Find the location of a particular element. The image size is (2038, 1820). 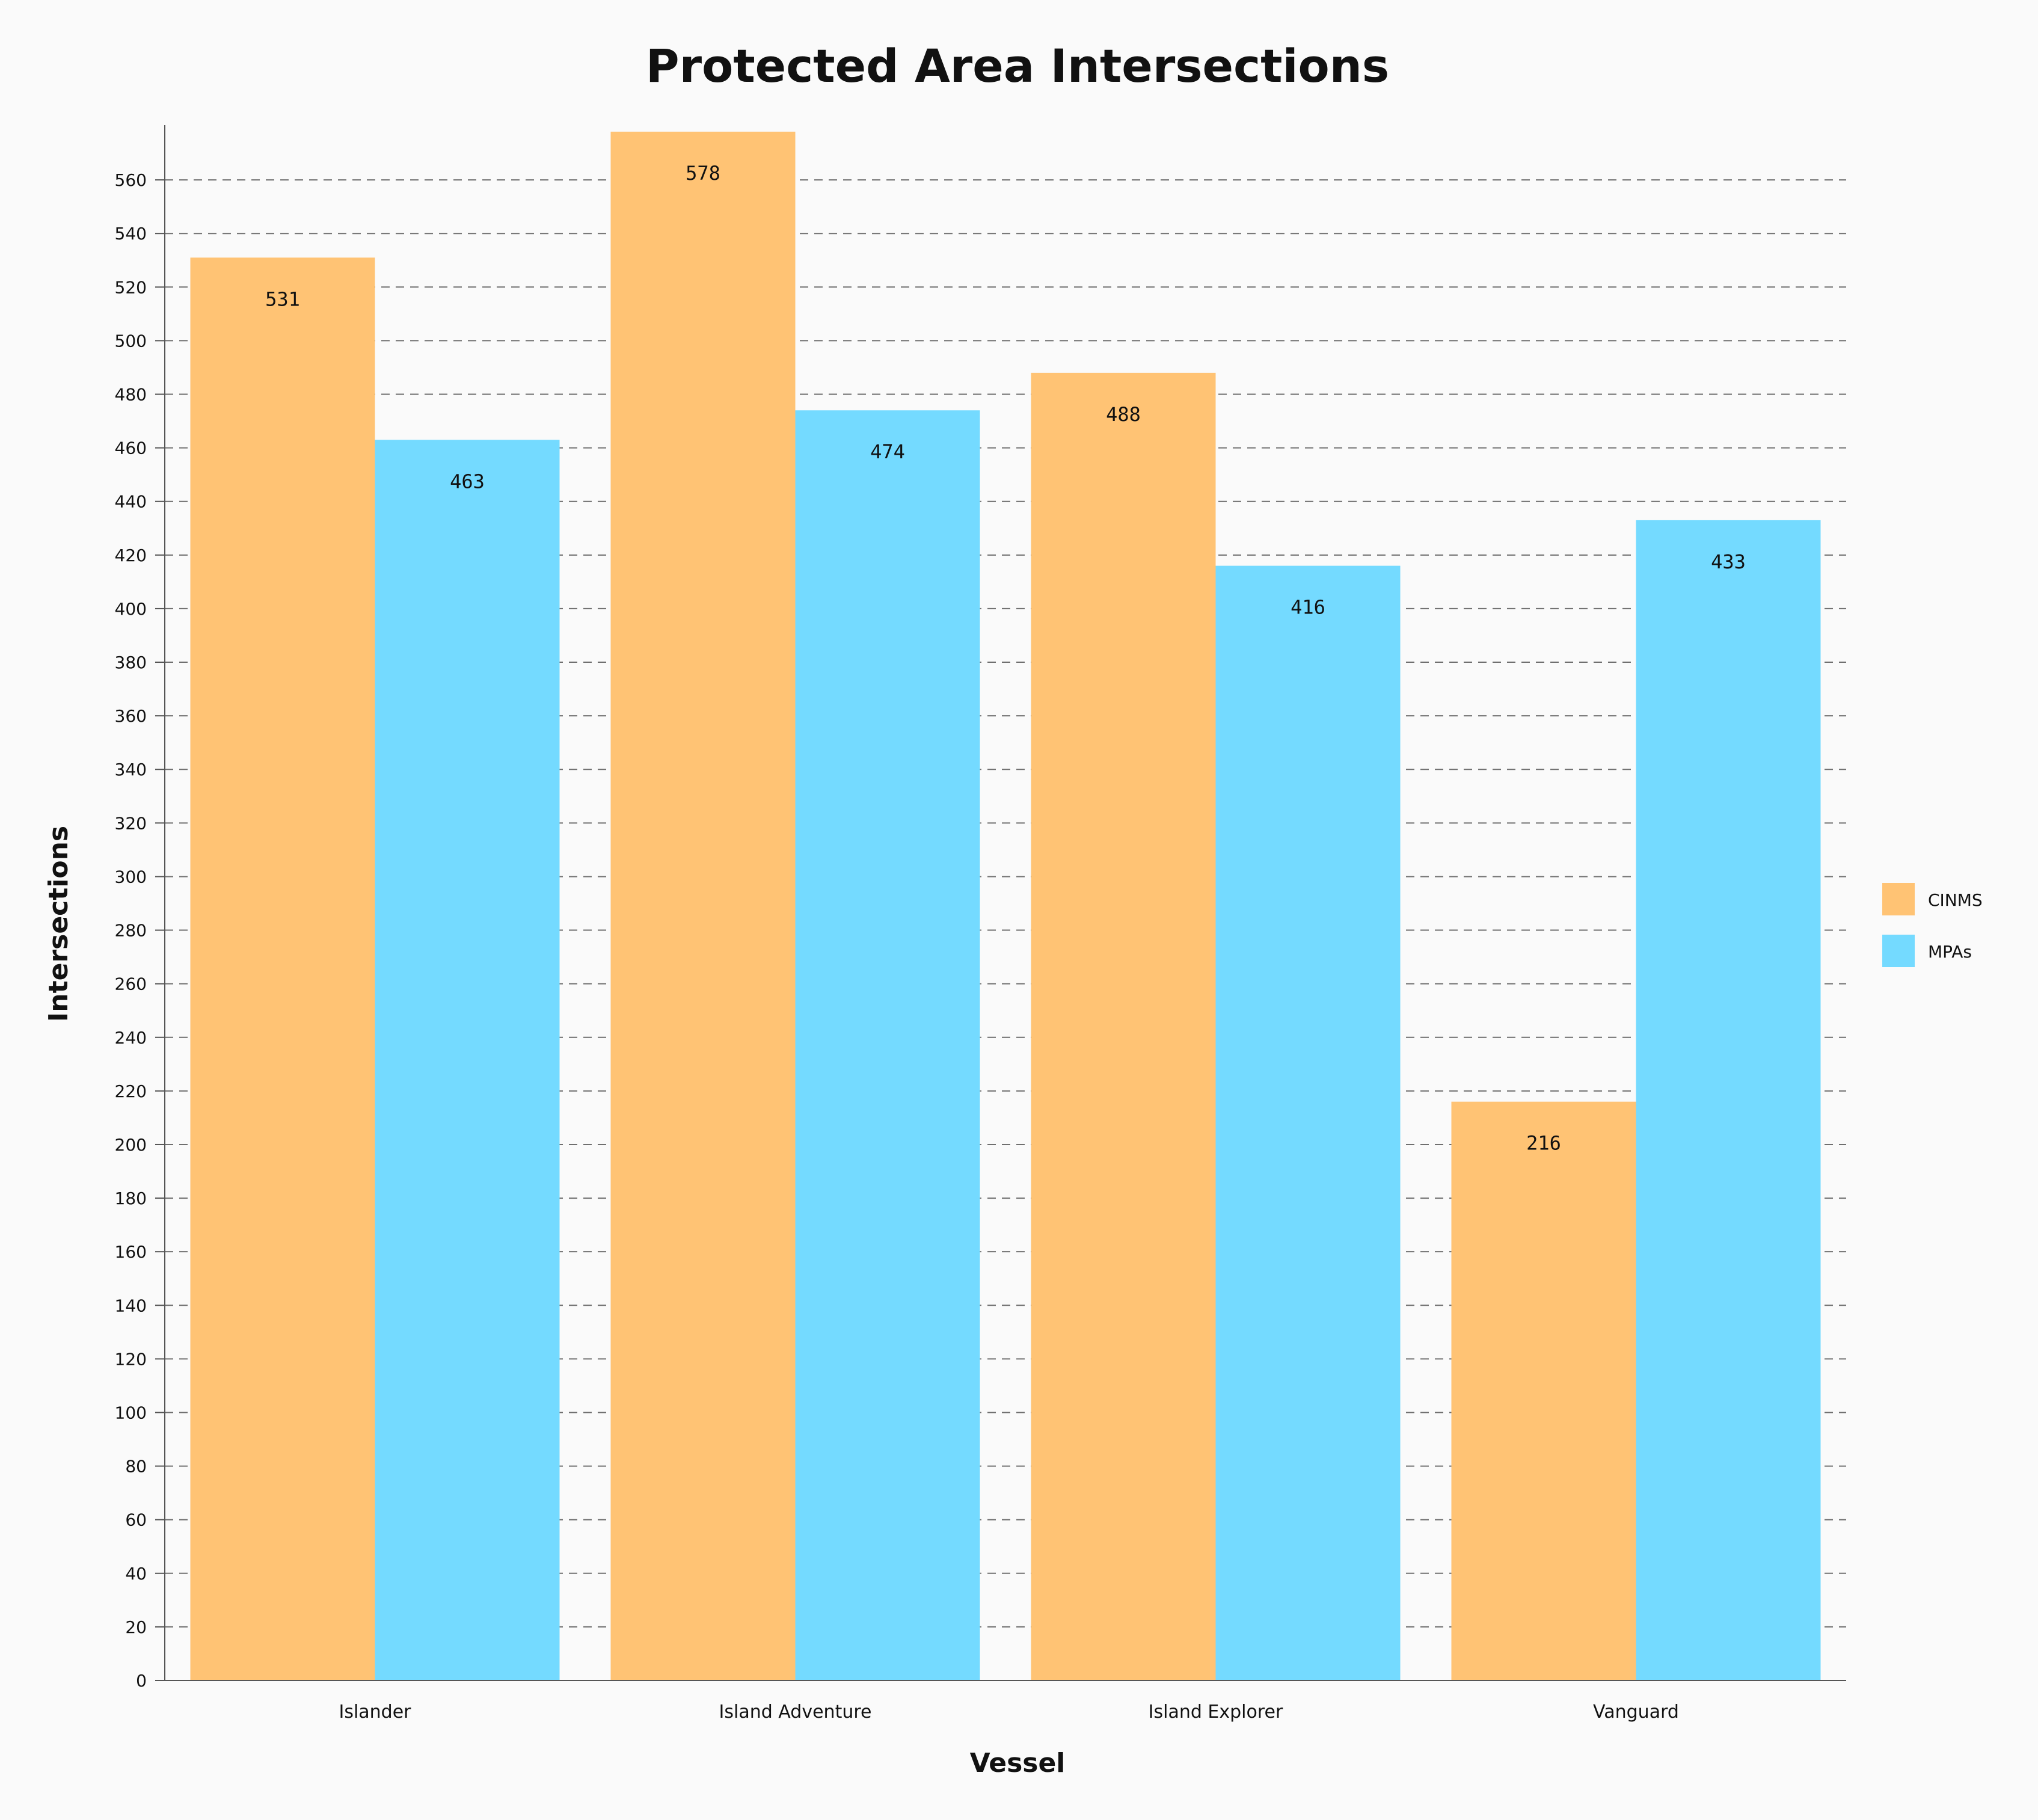

y-tick-label: 260 is located at coordinates (131, 984).